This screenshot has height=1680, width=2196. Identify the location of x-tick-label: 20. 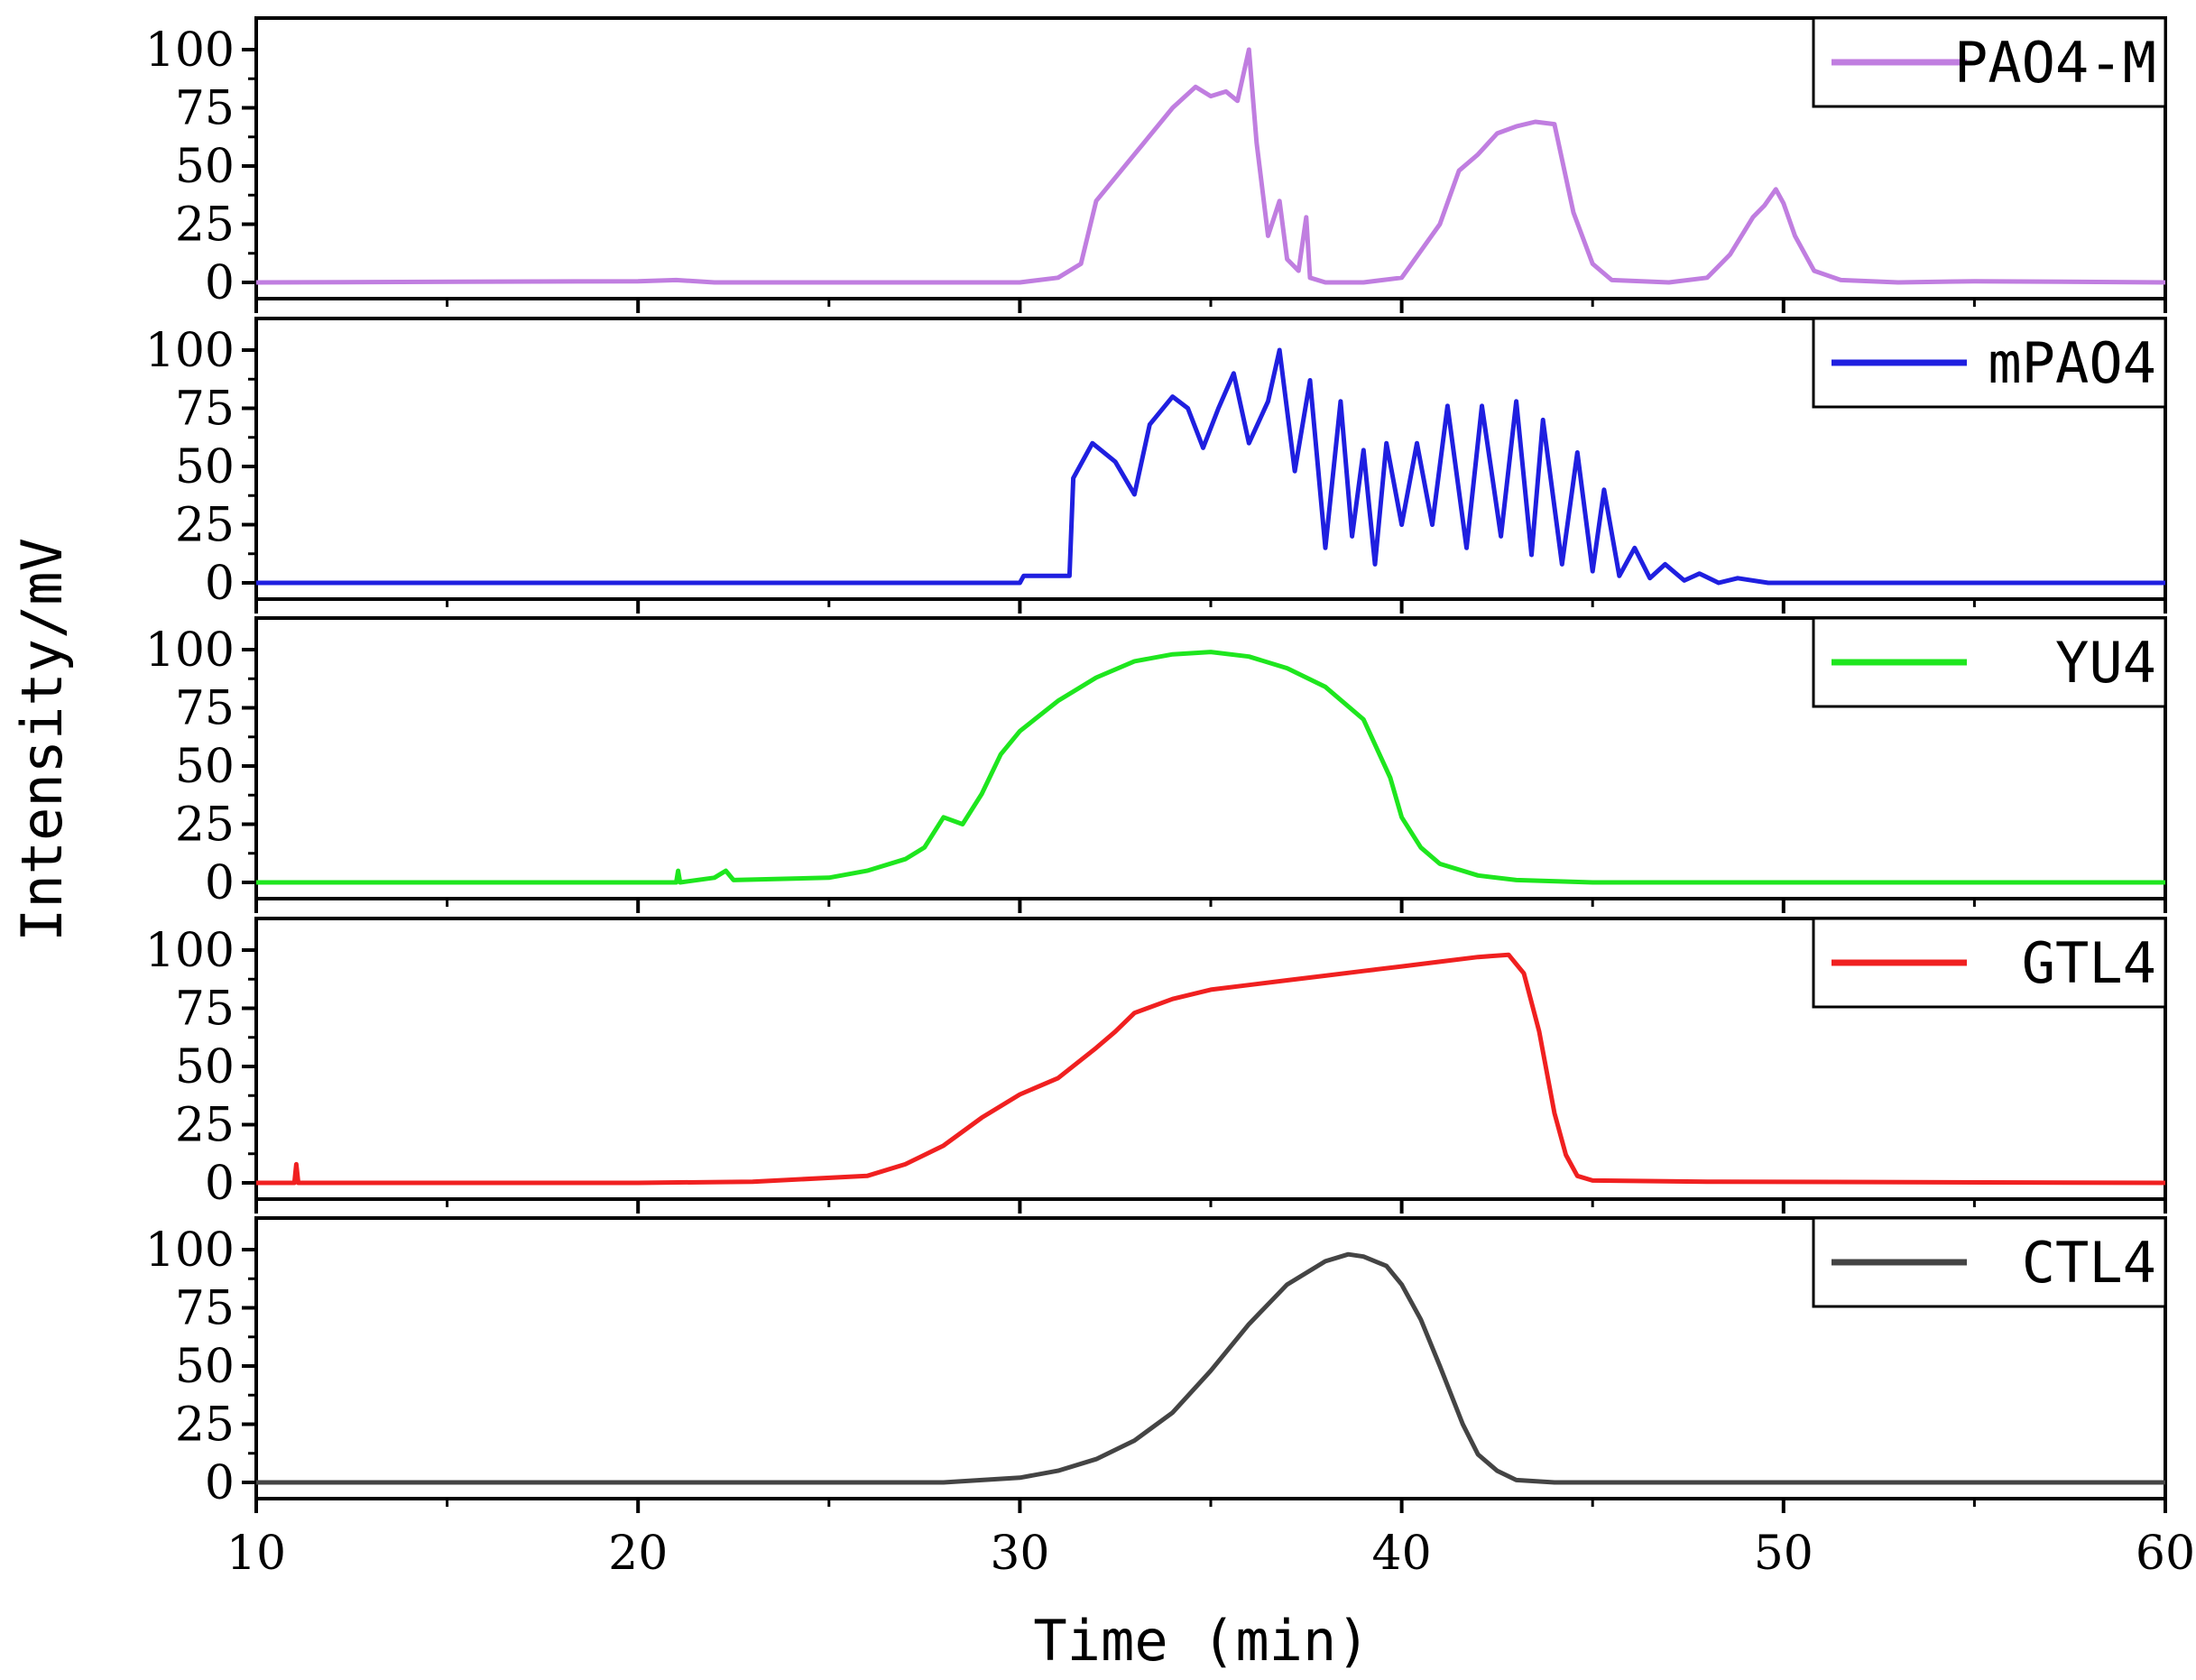
(638, 1554).